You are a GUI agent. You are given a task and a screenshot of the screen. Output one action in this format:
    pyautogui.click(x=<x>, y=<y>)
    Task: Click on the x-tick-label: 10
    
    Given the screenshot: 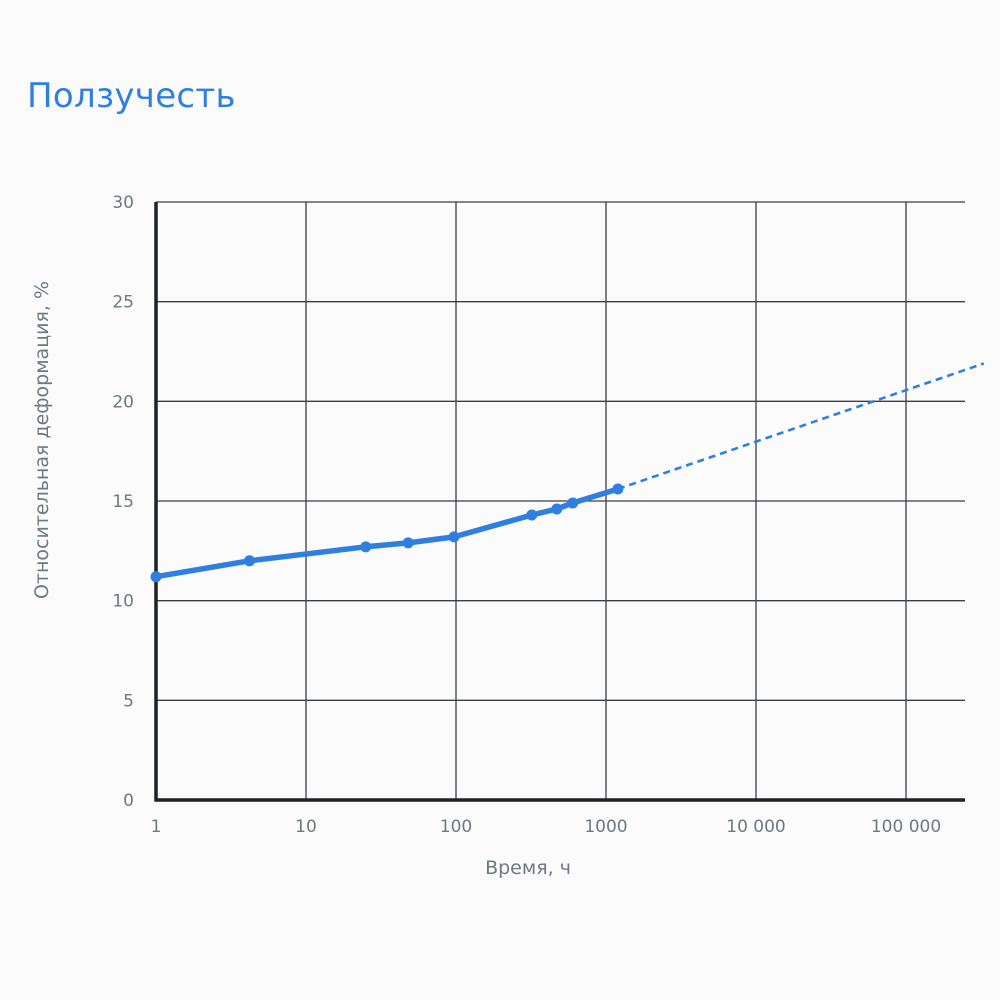 What is the action you would take?
    pyautogui.click(x=306, y=827)
    